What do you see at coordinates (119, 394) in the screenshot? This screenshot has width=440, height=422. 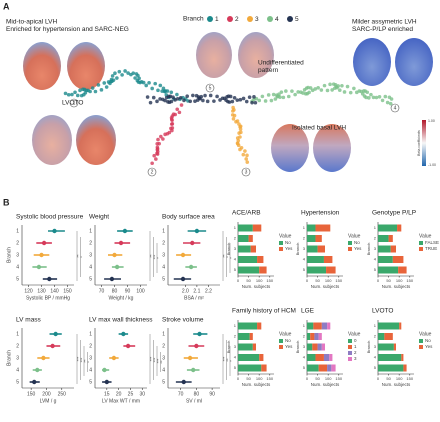 I see `x-tick-label: 20` at bounding box center [119, 394].